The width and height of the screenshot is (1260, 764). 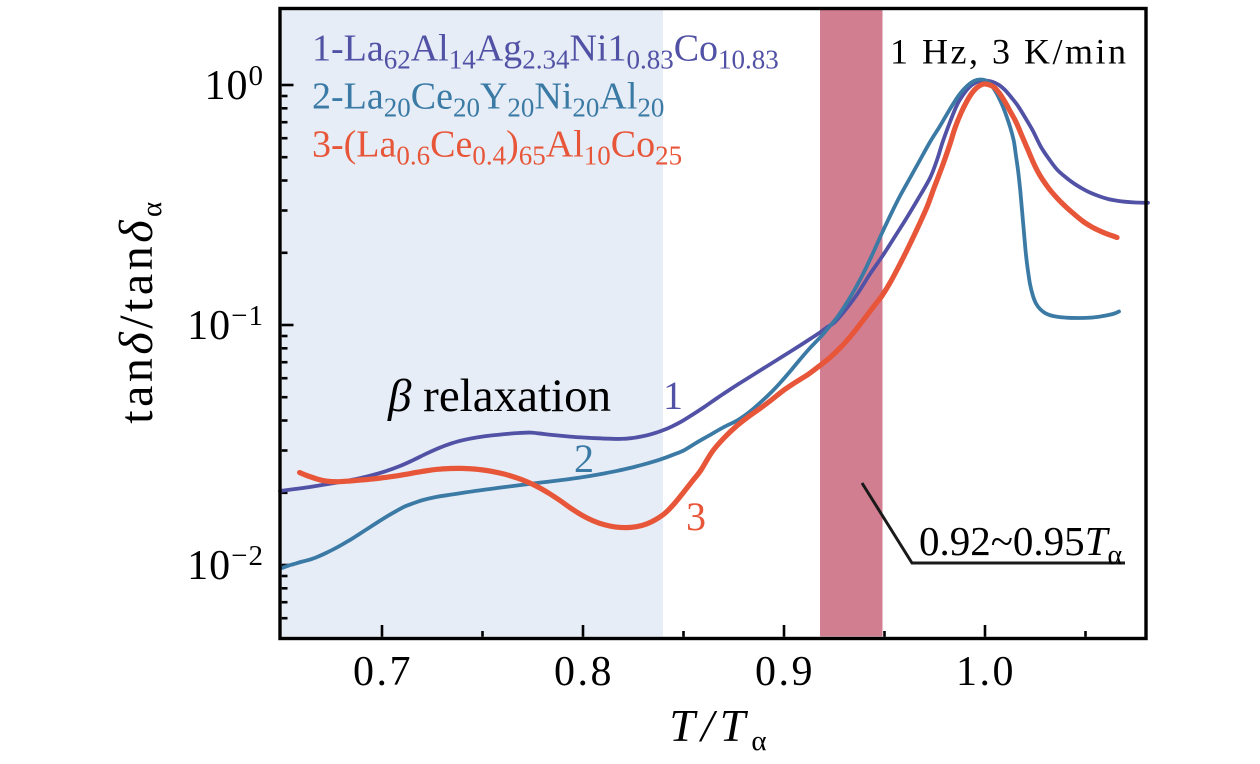 I want to click on svg-text: 1, so click(x=673, y=395).